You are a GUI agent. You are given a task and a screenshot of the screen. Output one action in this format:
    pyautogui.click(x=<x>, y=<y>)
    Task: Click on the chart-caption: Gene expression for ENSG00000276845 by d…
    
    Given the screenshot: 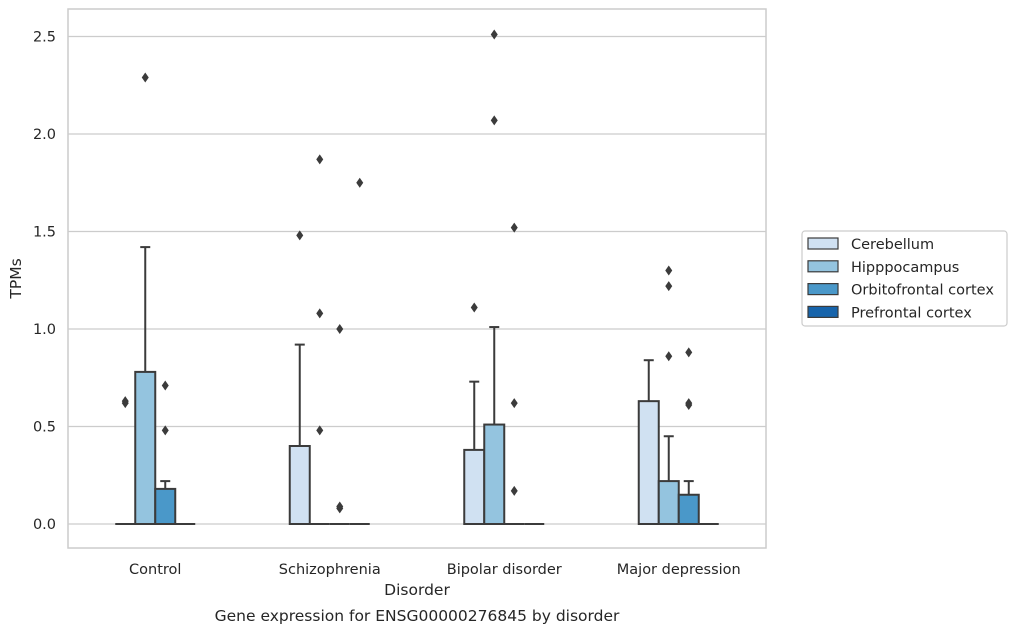 What is the action you would take?
    pyautogui.click(x=417, y=616)
    